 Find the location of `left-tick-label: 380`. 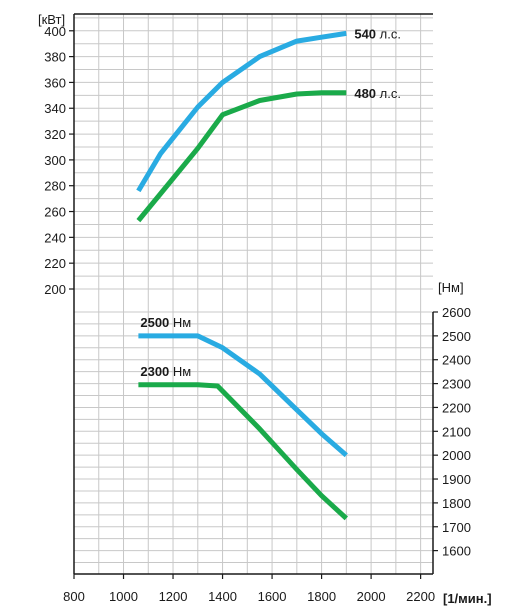

left-tick-label: 380 is located at coordinates (55, 57).